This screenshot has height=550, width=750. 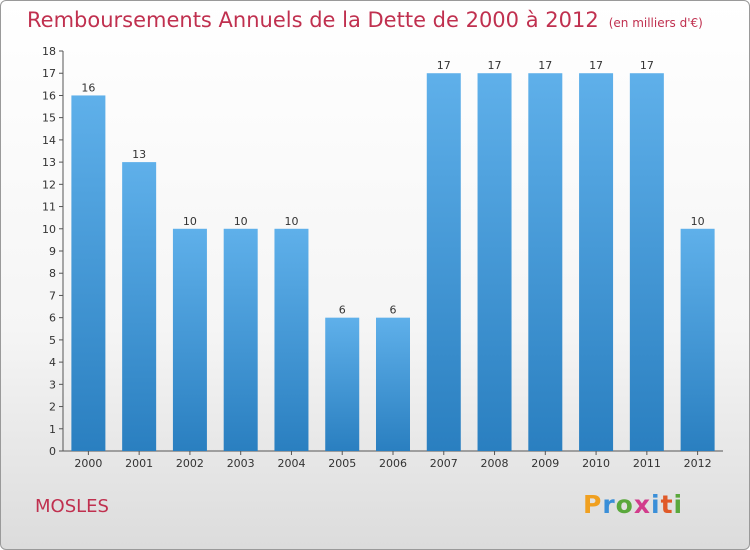 I want to click on data-label: 16, so click(x=88, y=87).